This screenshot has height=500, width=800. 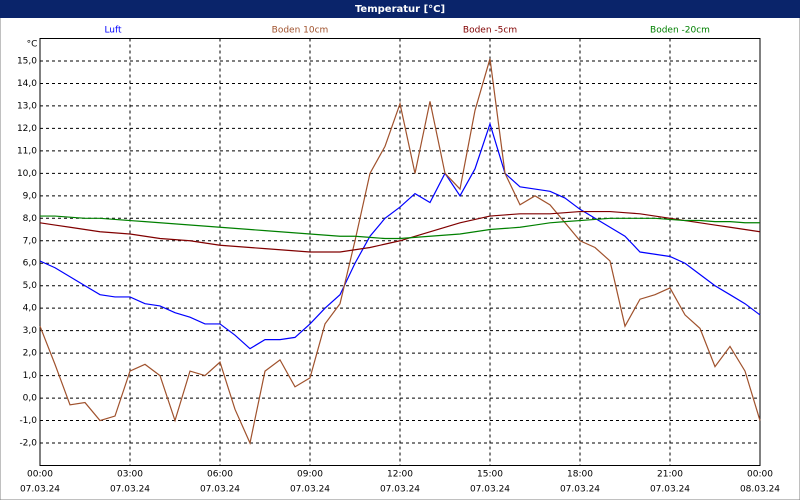 I want to click on y-tick-label: 10,0, so click(x=27, y=174).